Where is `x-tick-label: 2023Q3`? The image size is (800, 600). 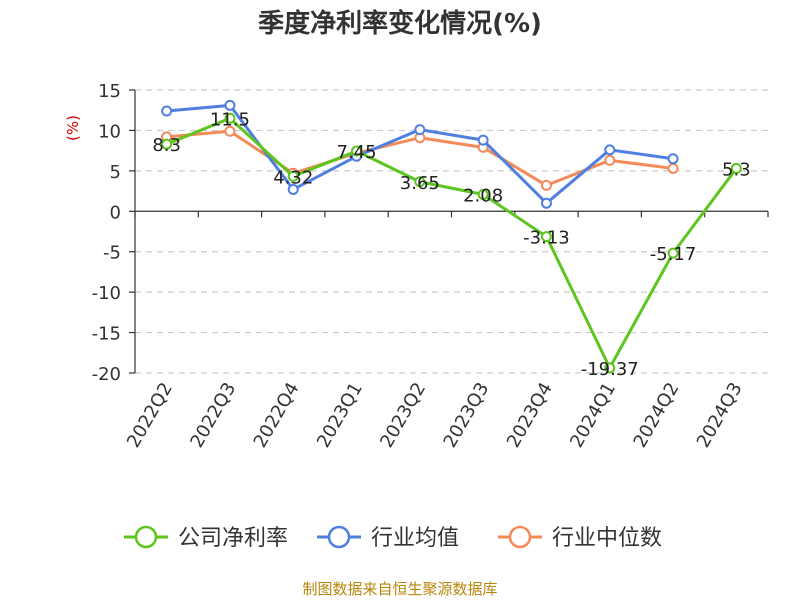
x-tick-label: 2023Q3 is located at coordinates (467, 415).